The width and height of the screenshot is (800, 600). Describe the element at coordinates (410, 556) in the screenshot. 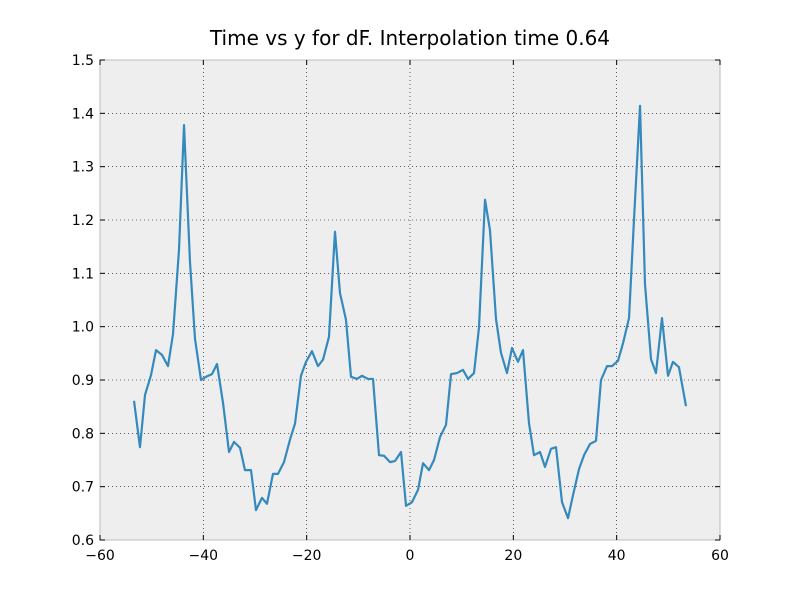

I see `x-tick-label: 0` at that location.